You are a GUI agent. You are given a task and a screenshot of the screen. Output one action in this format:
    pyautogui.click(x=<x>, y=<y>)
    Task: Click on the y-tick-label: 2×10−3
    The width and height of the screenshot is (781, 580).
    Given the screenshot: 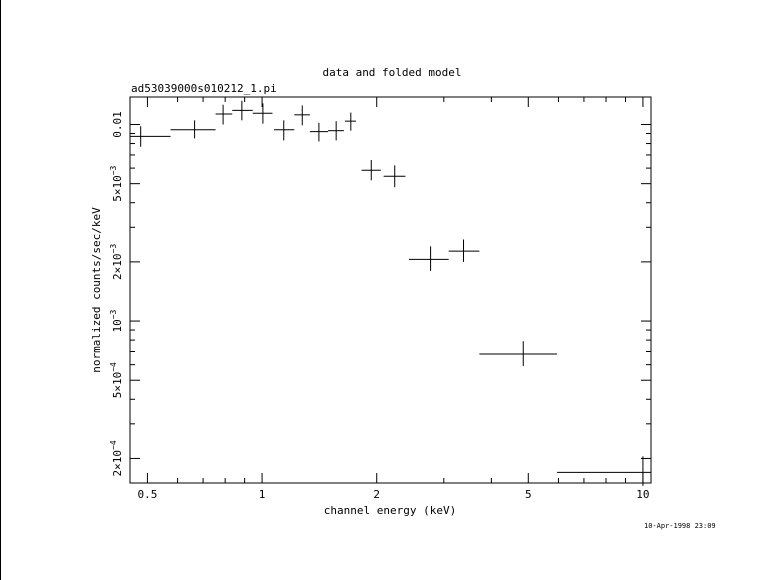 What is the action you would take?
    pyautogui.click(x=116, y=262)
    